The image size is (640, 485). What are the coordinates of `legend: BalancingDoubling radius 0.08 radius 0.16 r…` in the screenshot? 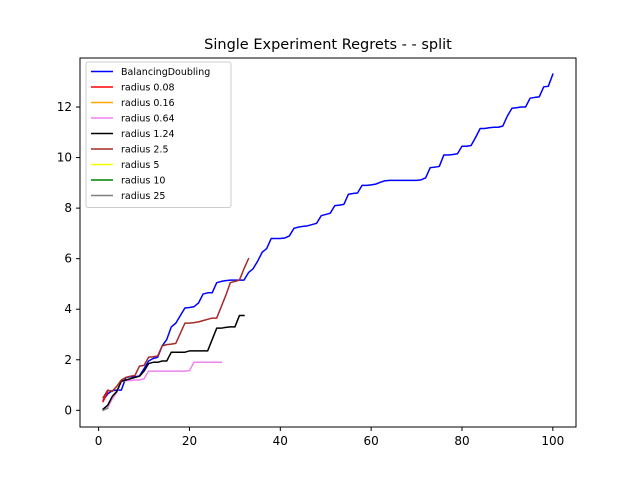 It's located at (158, 134).